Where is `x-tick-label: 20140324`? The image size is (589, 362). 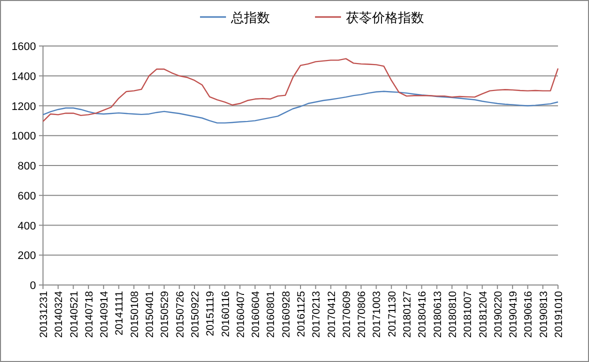 x-tick-label: 20140324 is located at coordinates (59, 314).